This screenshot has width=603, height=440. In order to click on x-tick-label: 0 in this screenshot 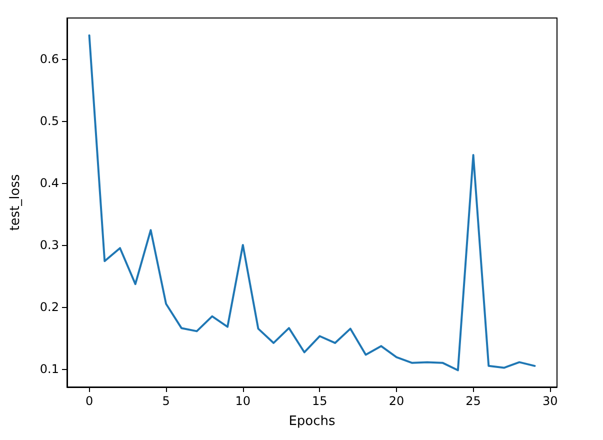, I will do `click(89, 401)`.